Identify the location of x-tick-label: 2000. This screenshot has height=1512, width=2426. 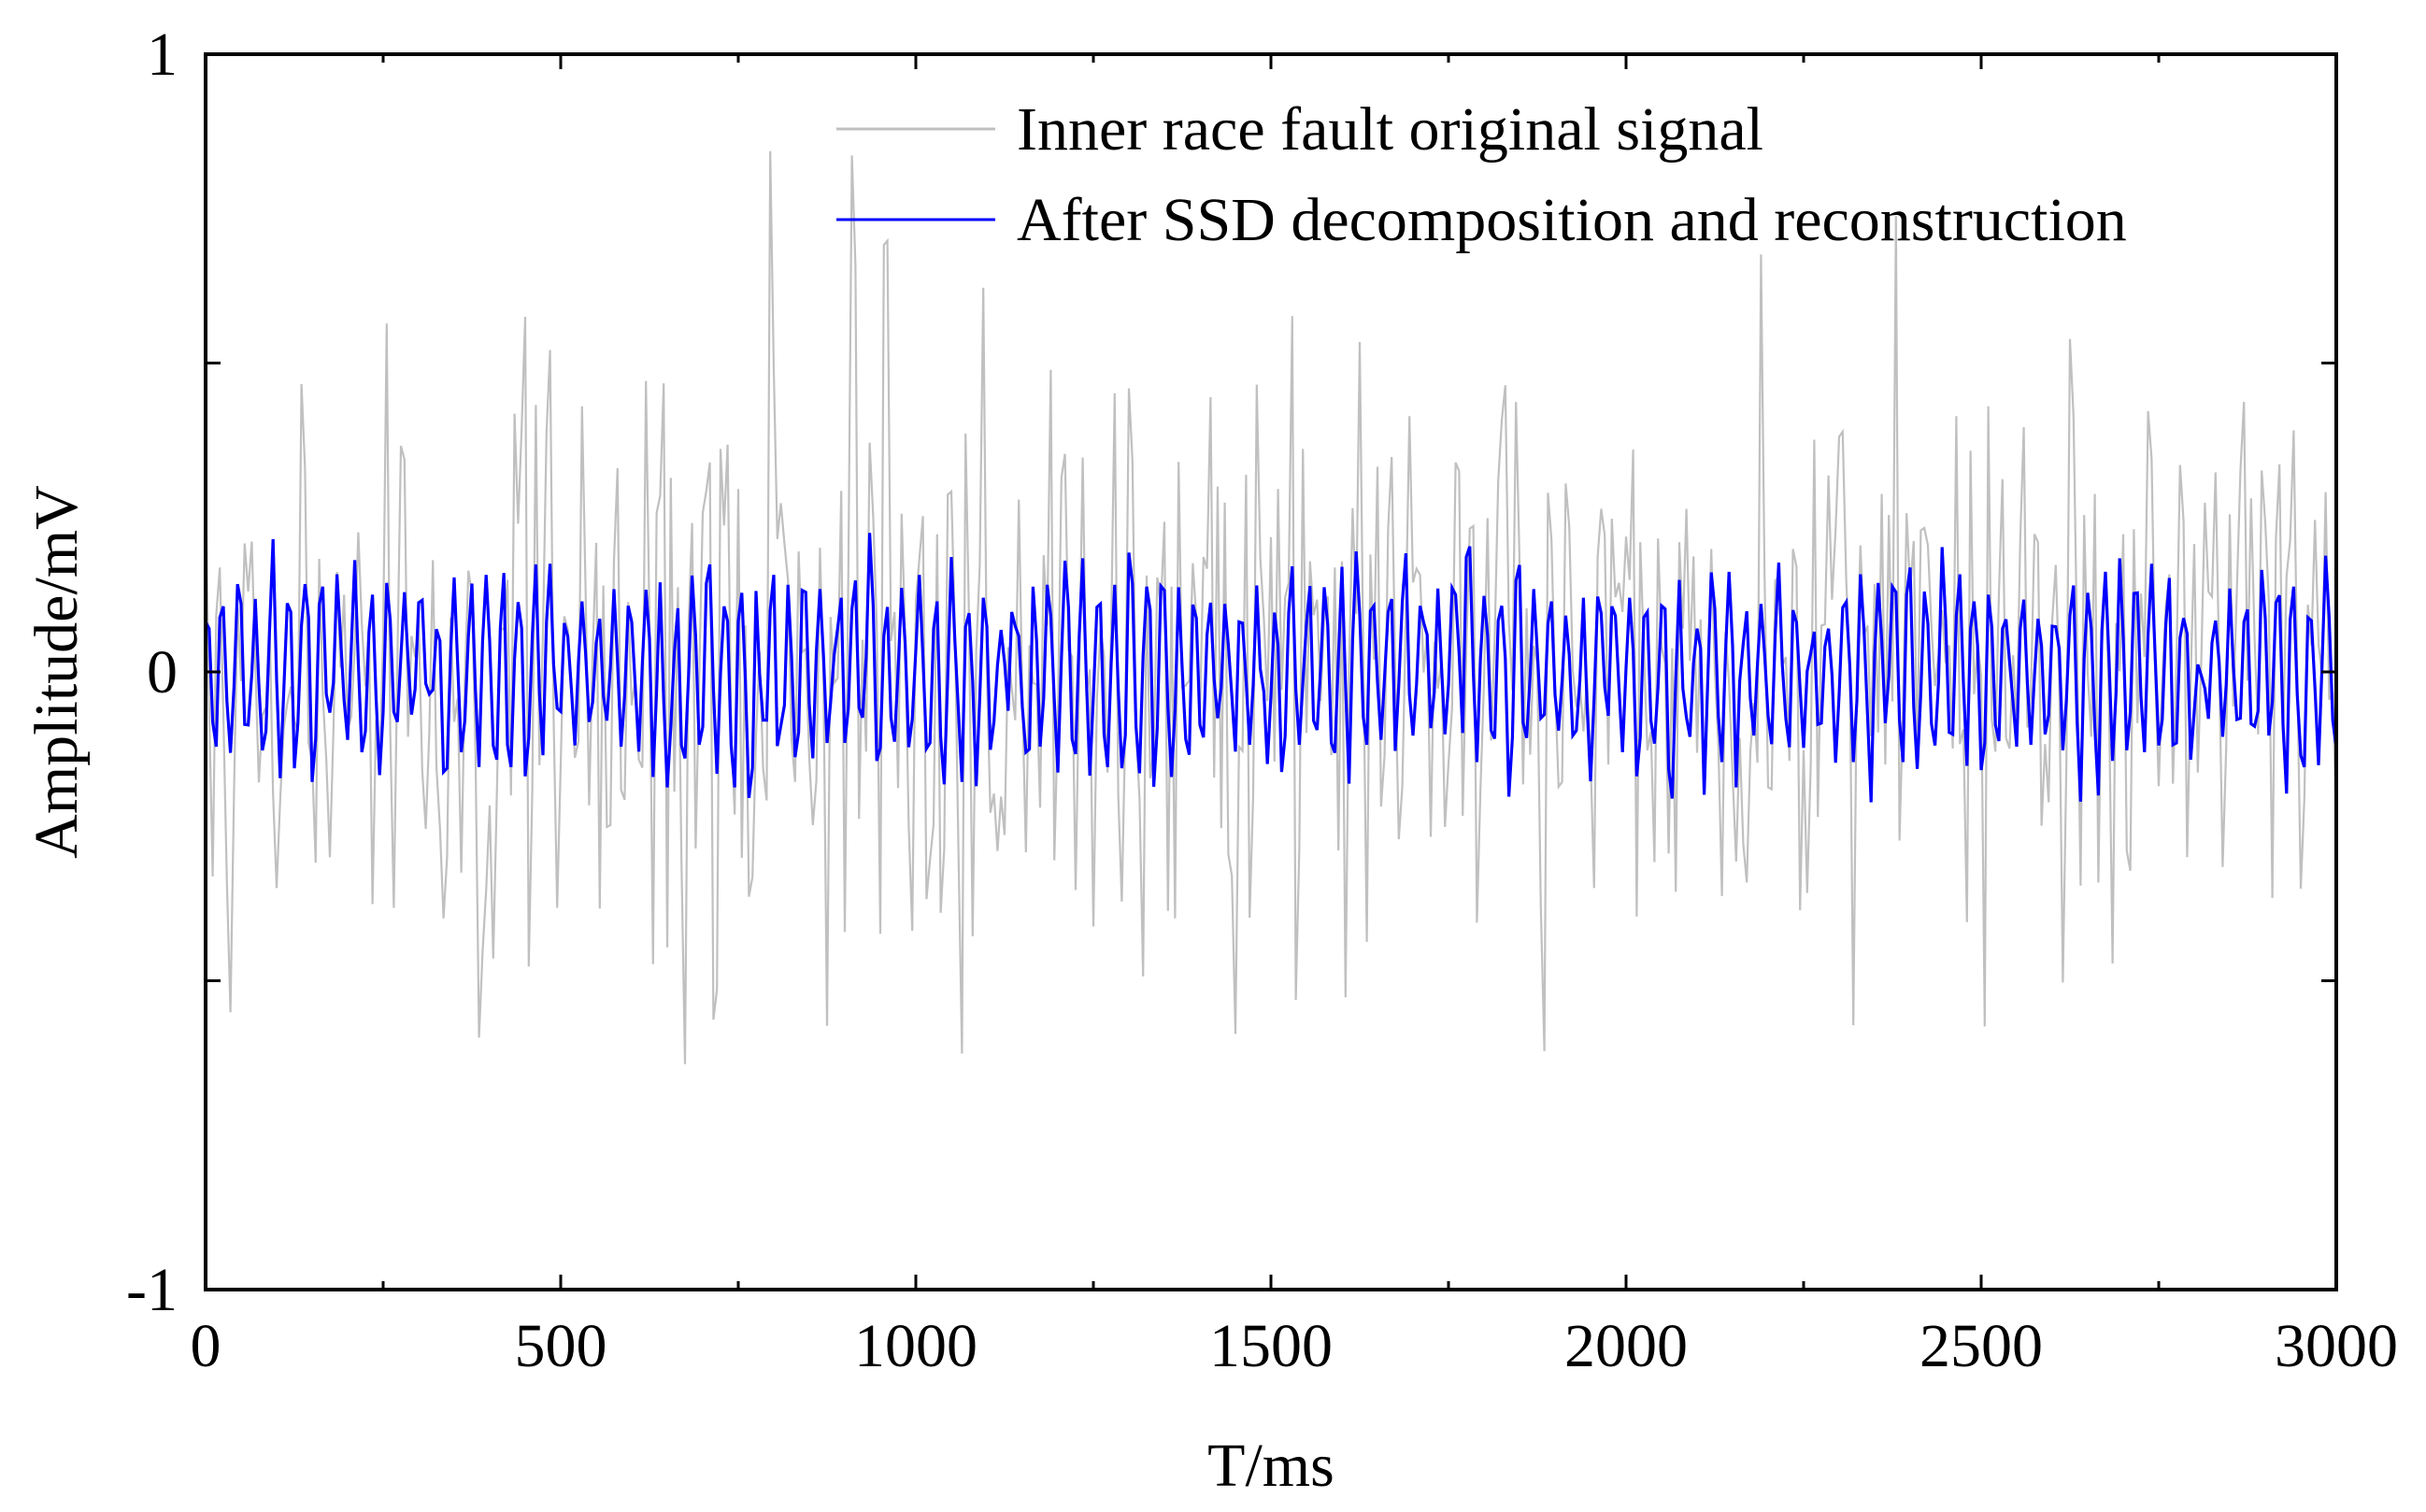
(1626, 1346).